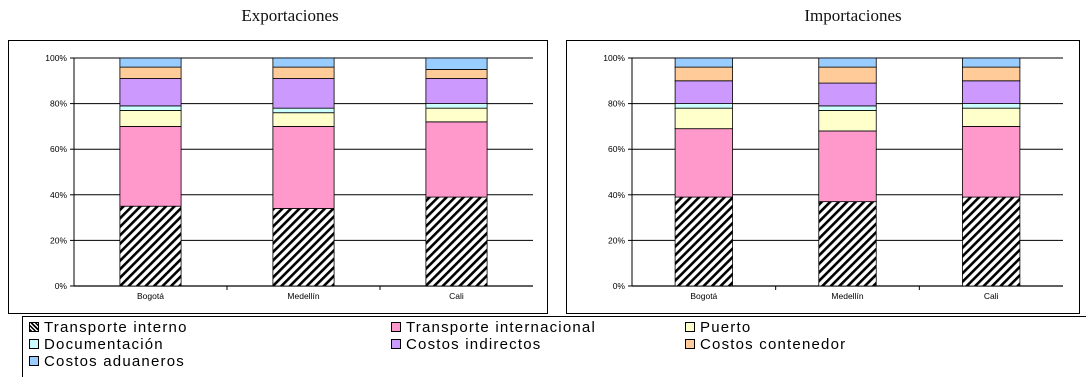  I want to click on legend-label: Costos aduaneros, so click(114, 361).